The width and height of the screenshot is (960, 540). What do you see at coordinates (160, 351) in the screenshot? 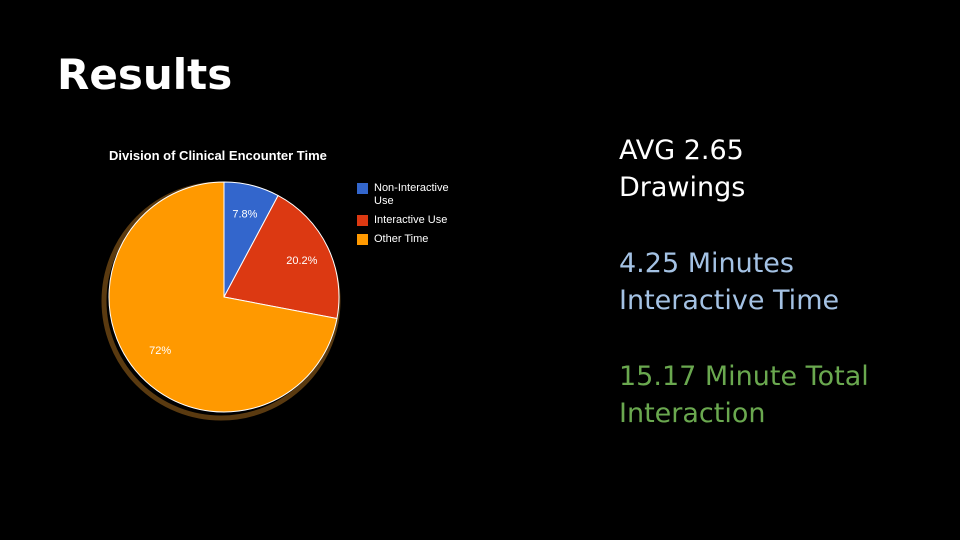
I see `pie-label-other-time: 72%` at bounding box center [160, 351].